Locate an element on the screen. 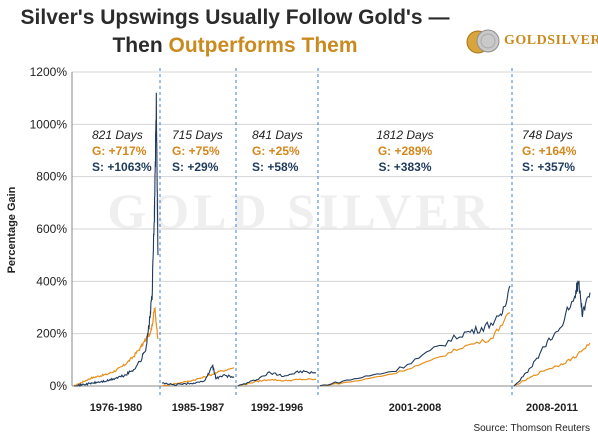 This screenshot has height=438, width=598. coin-stack-icon is located at coordinates (483, 41).